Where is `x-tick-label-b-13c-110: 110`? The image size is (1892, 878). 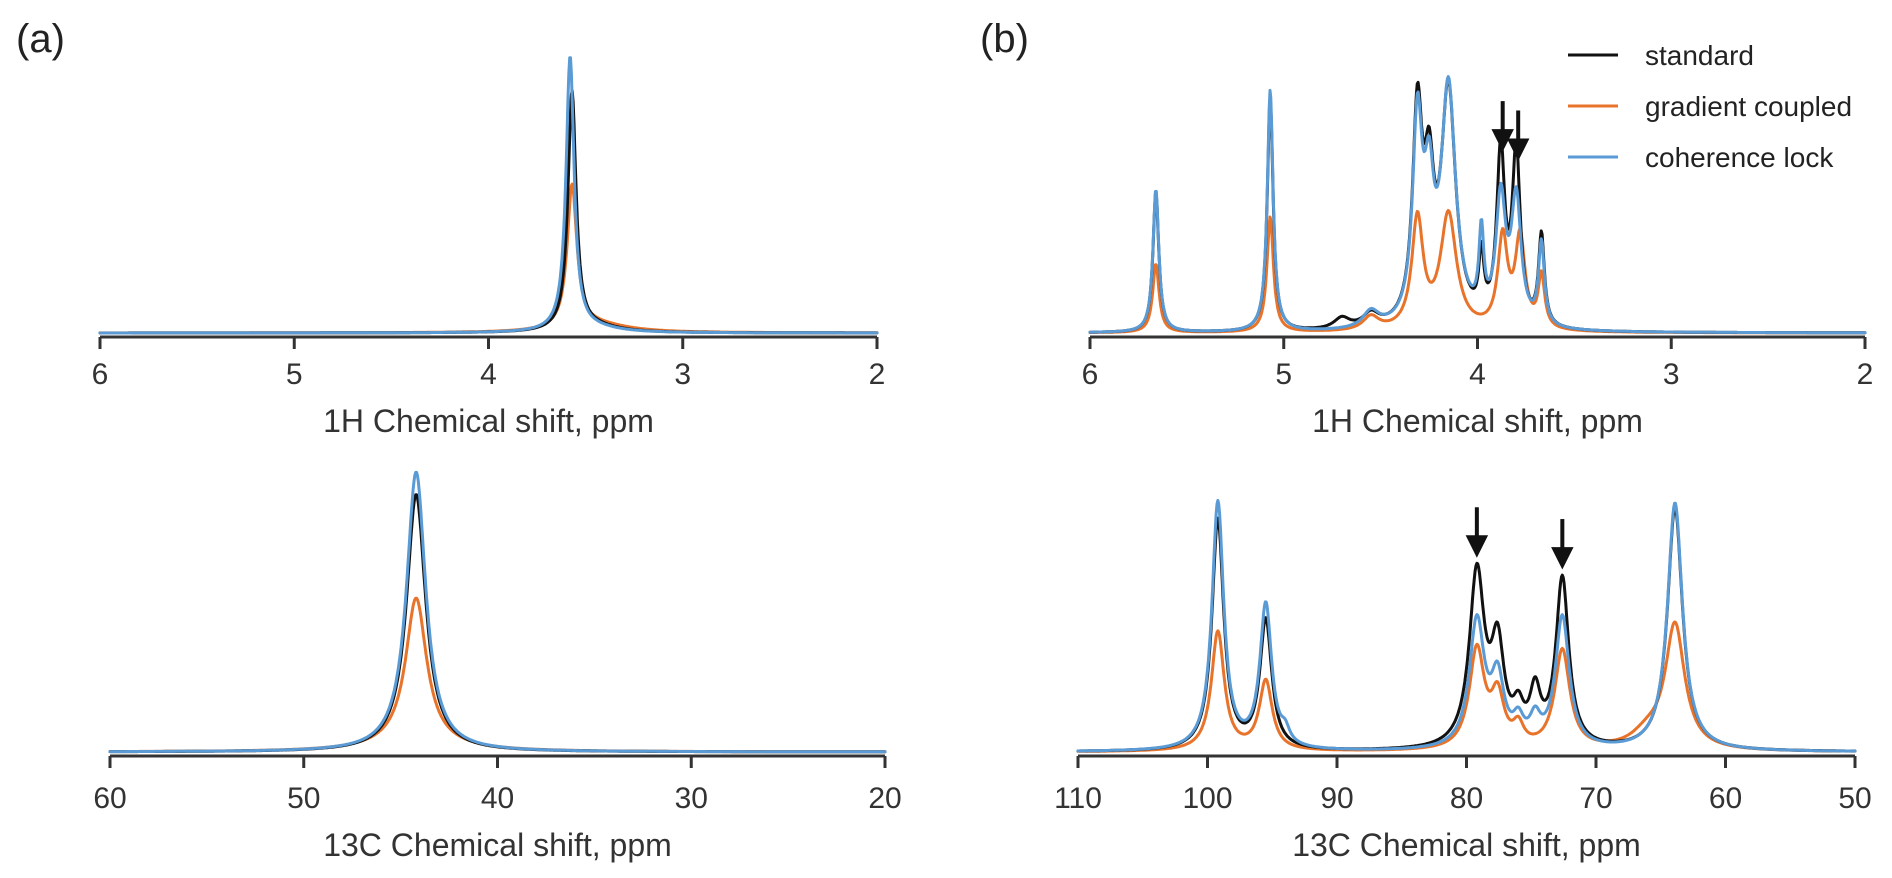 x-tick-label-b-13c-110: 110 is located at coordinates (1078, 798).